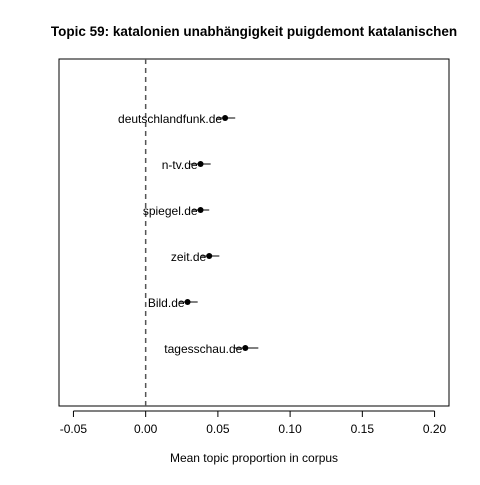  I want to click on data-point-group: spiegel.de, so click(176, 211).